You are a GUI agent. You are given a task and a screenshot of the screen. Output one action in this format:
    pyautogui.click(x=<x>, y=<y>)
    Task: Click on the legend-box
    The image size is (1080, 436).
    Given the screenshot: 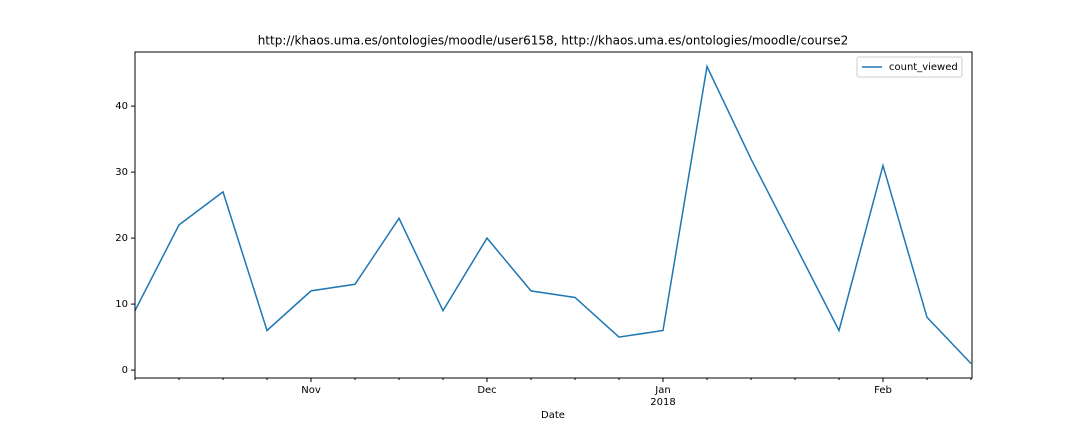 What is the action you would take?
    pyautogui.click(x=909, y=67)
    